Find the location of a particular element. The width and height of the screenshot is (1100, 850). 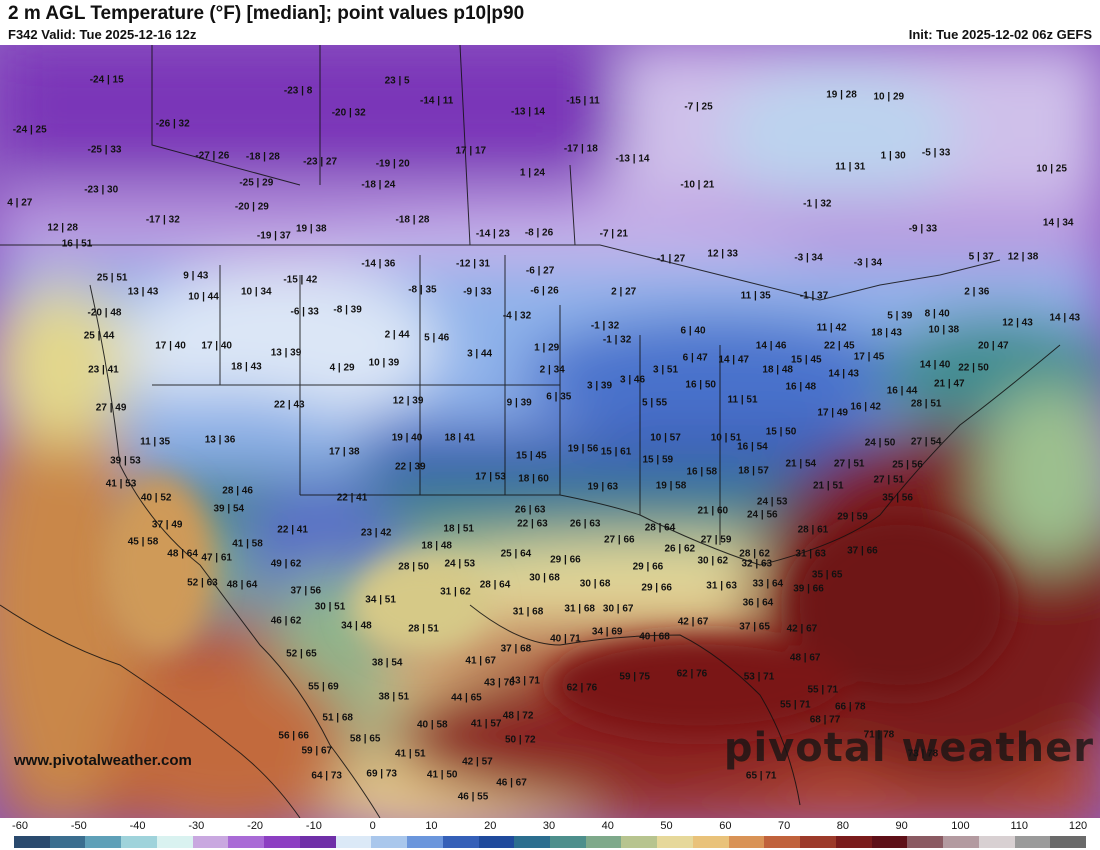

point-value: 10 | 34 is located at coordinates (256, 292).